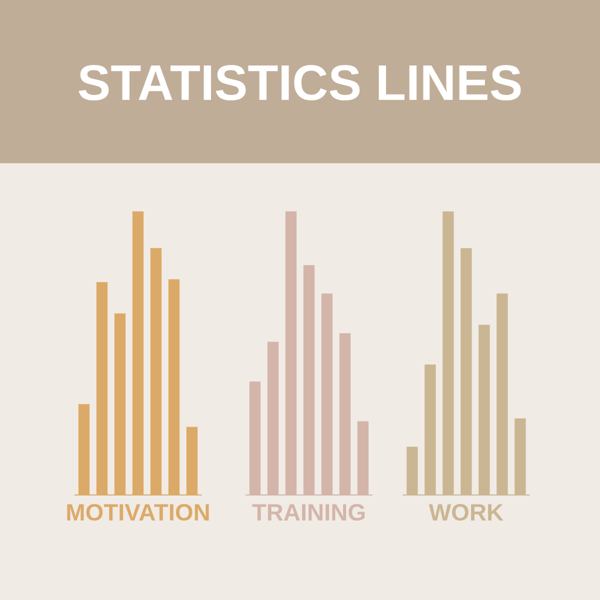 The width and height of the screenshot is (600, 600). What do you see at coordinates (299, 82) in the screenshot?
I see `chart-title: STATISTICS LINES` at bounding box center [299, 82].